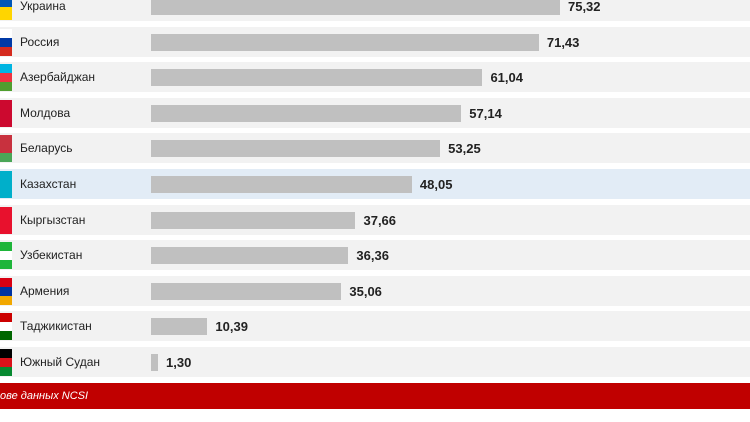  Describe the element at coordinates (372, 256) in the screenshot. I see `value-label: 36,36` at that location.